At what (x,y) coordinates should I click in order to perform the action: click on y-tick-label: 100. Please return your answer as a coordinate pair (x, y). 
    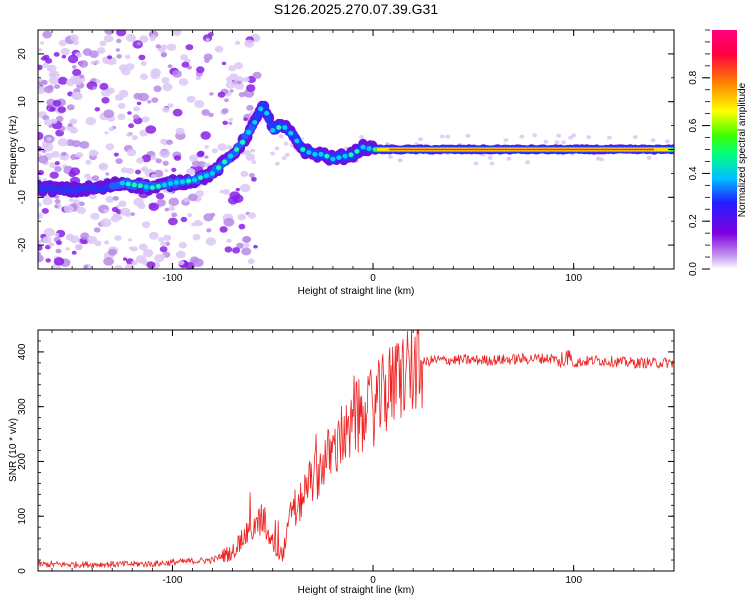
    Looking at the image, I should click on (22, 515).